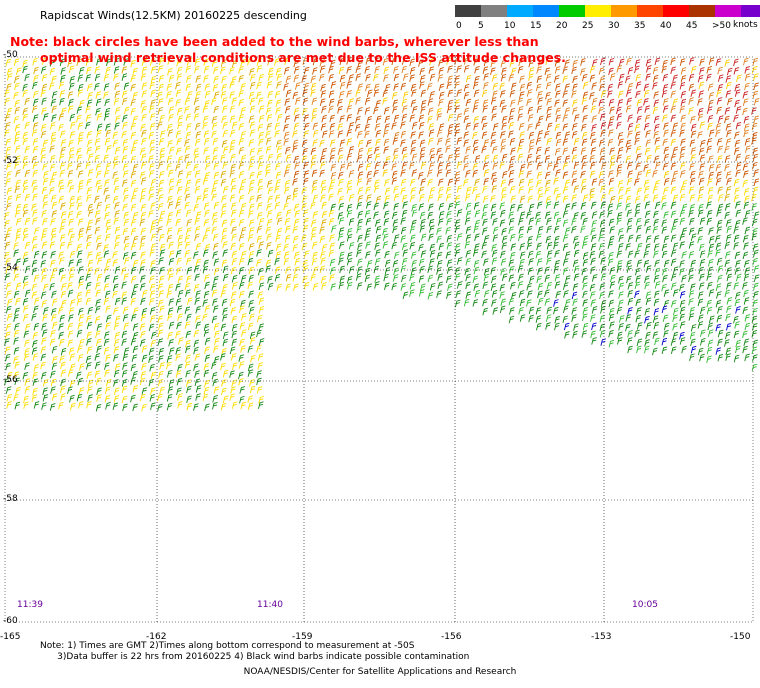 The width and height of the screenshot is (760, 688). I want to click on lon-label: -156, so click(451, 637).